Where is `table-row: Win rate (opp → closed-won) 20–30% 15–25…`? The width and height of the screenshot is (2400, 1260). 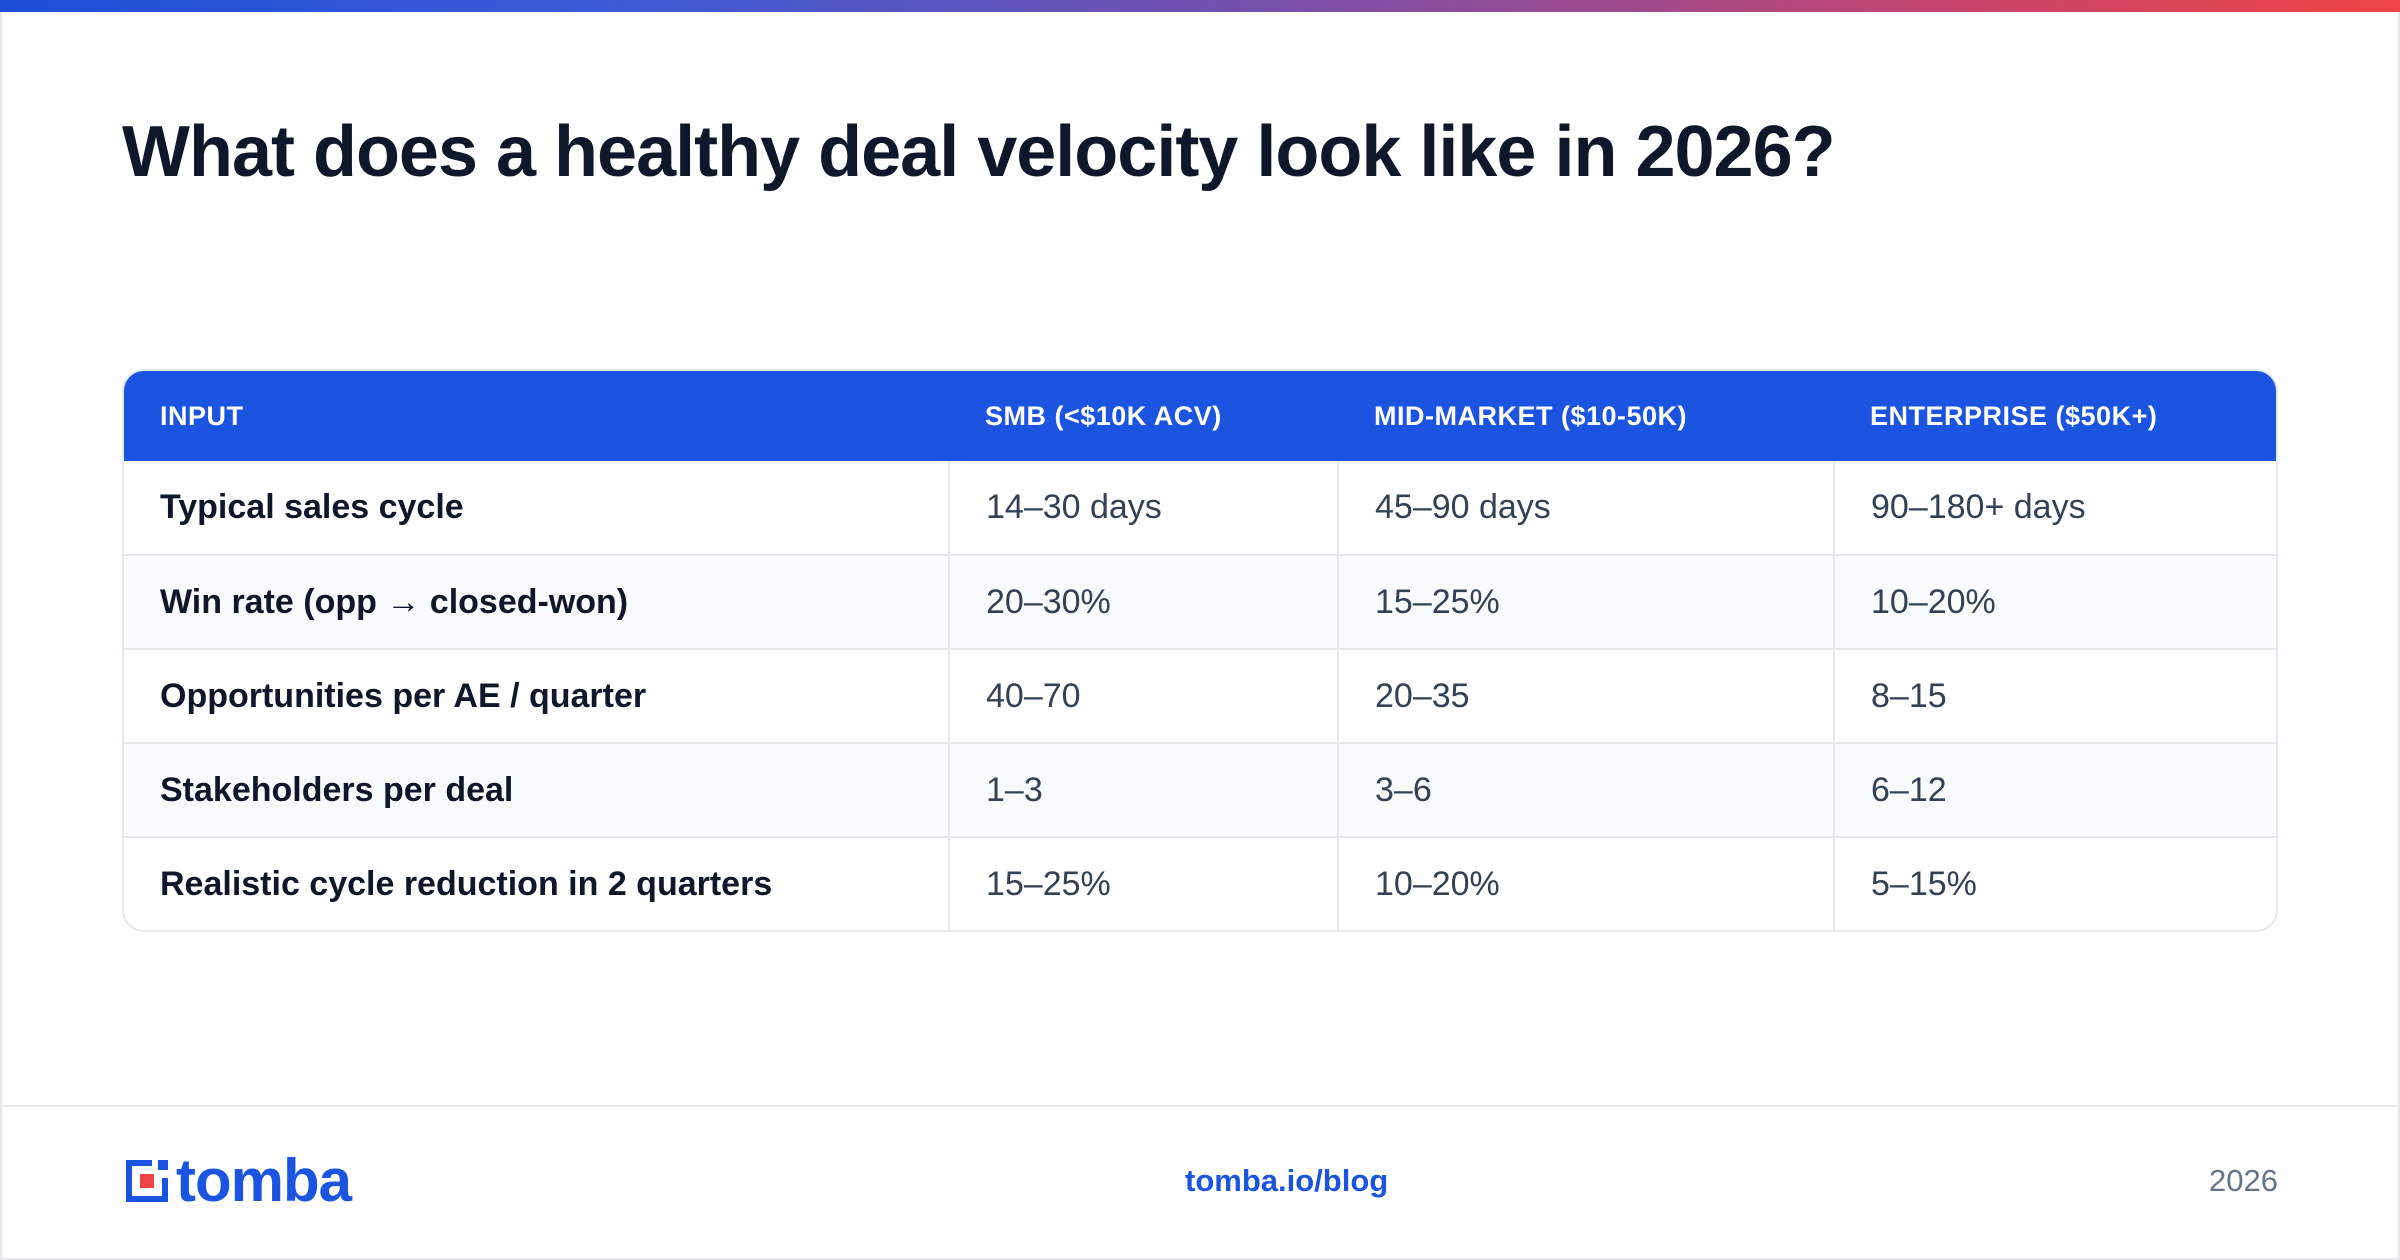 table-row: Win rate (opp → closed-won) 20–30% 15–25… is located at coordinates (1200, 601).